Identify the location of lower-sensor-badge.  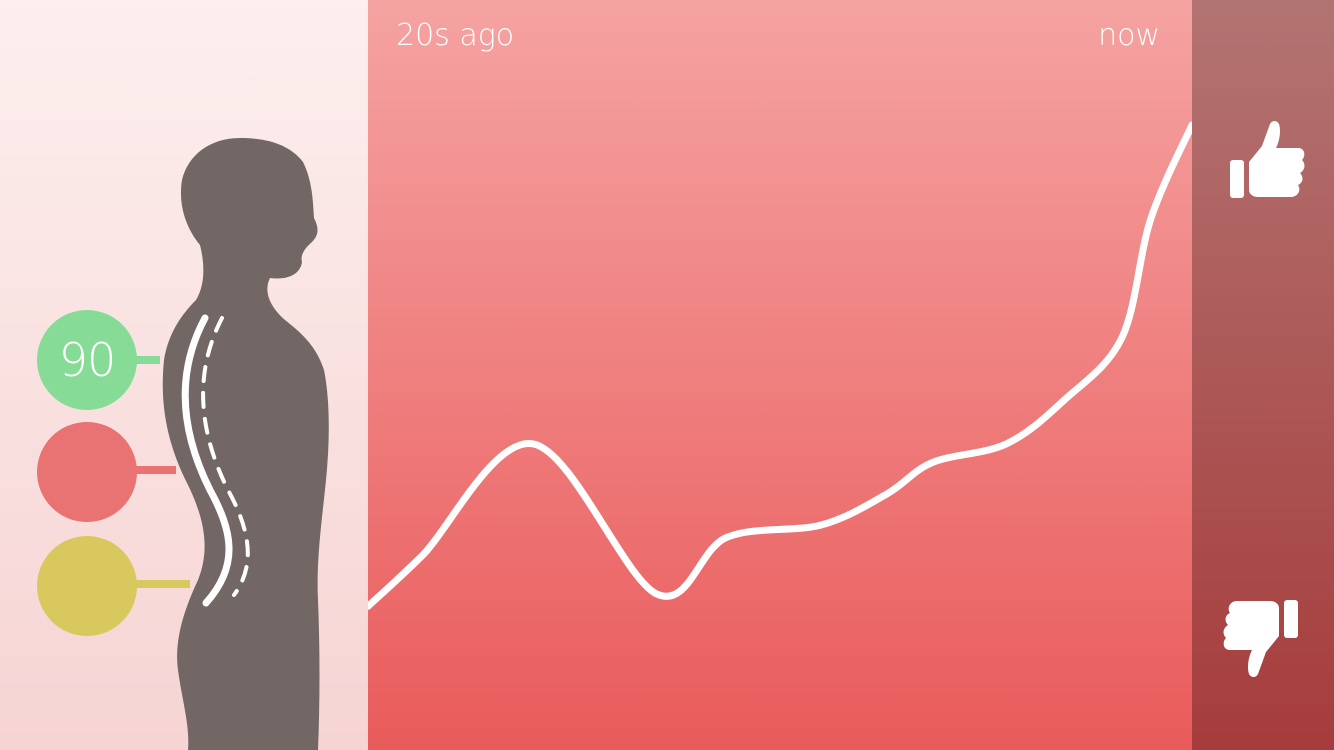
(87, 586).